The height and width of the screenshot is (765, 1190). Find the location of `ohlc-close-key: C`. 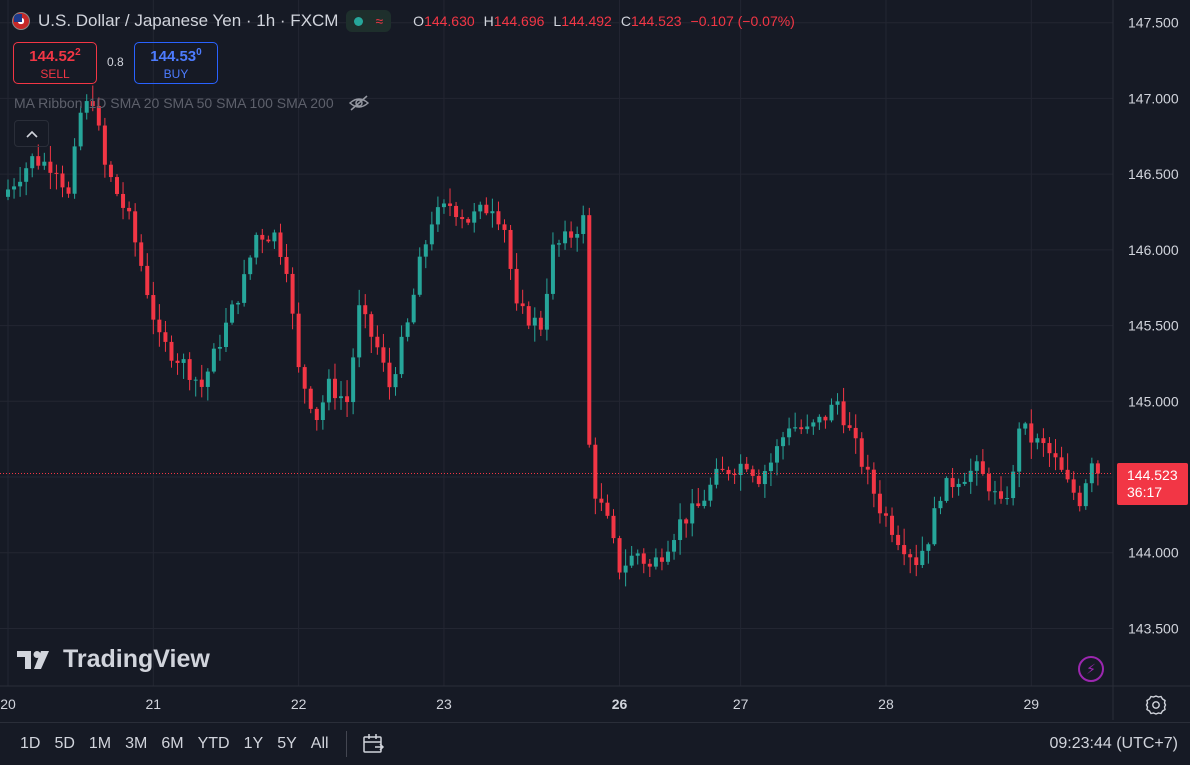

ohlc-close-key: C is located at coordinates (625, 21).